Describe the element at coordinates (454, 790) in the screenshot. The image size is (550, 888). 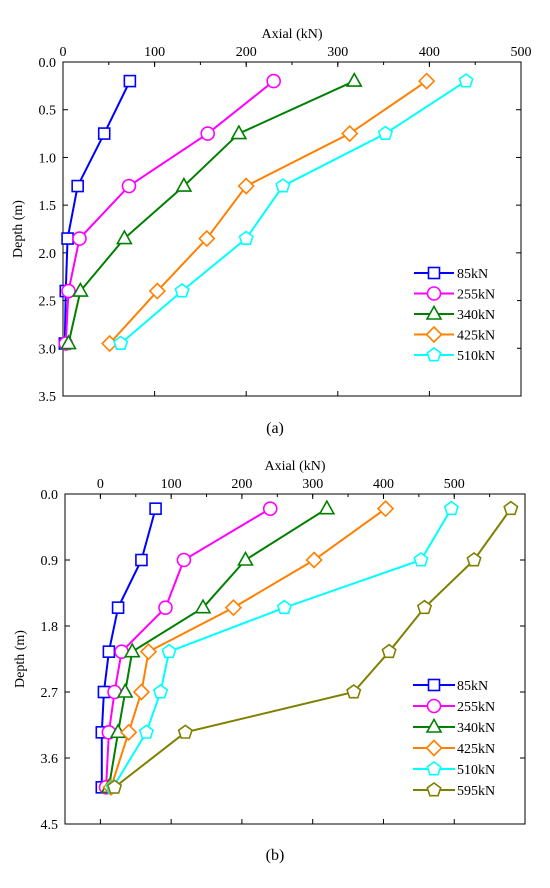
I see `legend-entry: 595kN` at that location.